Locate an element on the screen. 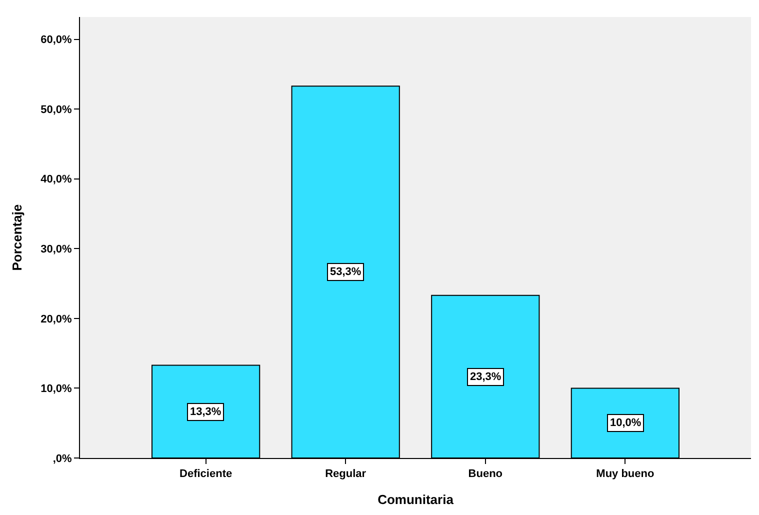  y-tick-label: 30,0% is located at coordinates (56, 250).